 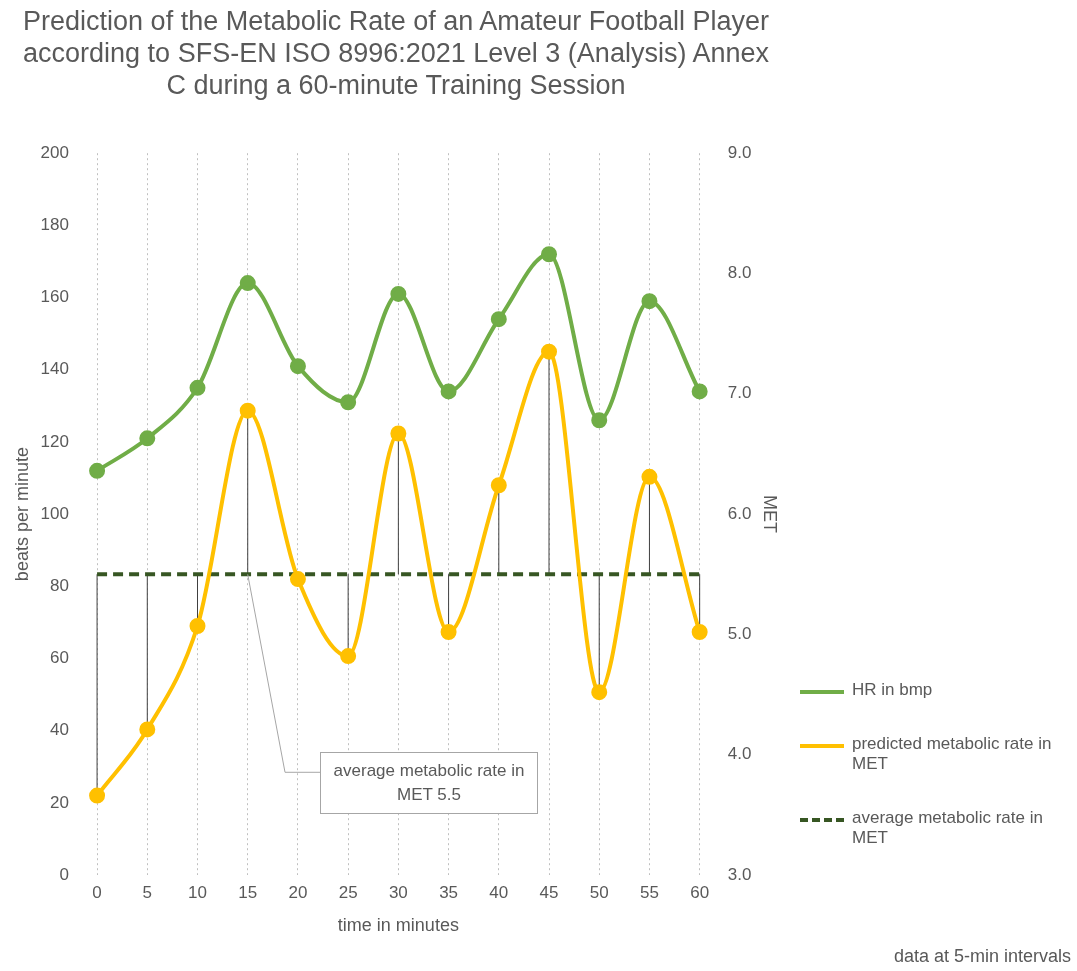 What do you see at coordinates (54, 369) in the screenshot?
I see `y-tick-label: 140` at bounding box center [54, 369].